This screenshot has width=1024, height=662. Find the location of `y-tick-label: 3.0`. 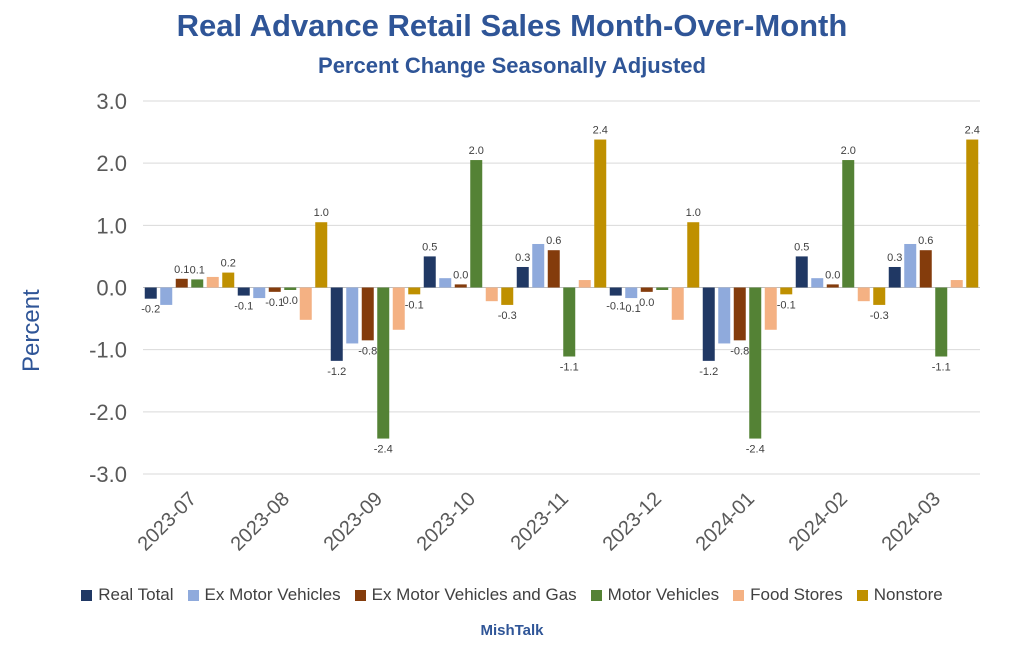

y-tick-label: 3.0 is located at coordinates (111, 101).